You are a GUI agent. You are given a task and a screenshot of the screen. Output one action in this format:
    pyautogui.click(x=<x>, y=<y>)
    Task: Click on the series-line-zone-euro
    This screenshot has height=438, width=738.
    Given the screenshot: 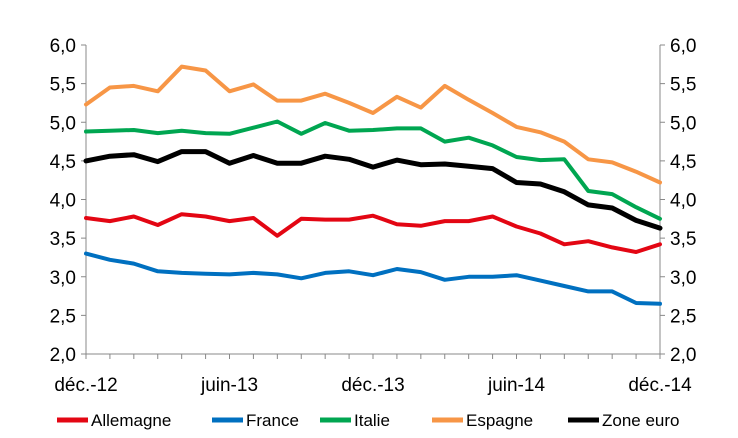 What is the action you would take?
    pyautogui.click(x=373, y=190)
    